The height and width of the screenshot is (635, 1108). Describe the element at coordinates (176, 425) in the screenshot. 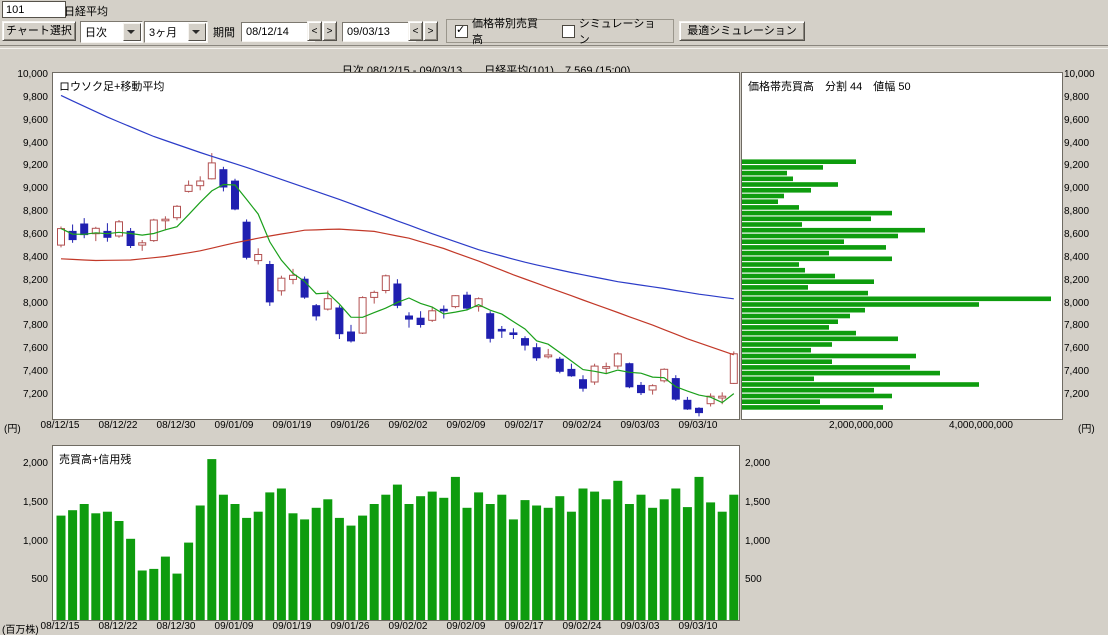

I see `x-axis-label: 08/12/30` at that location.